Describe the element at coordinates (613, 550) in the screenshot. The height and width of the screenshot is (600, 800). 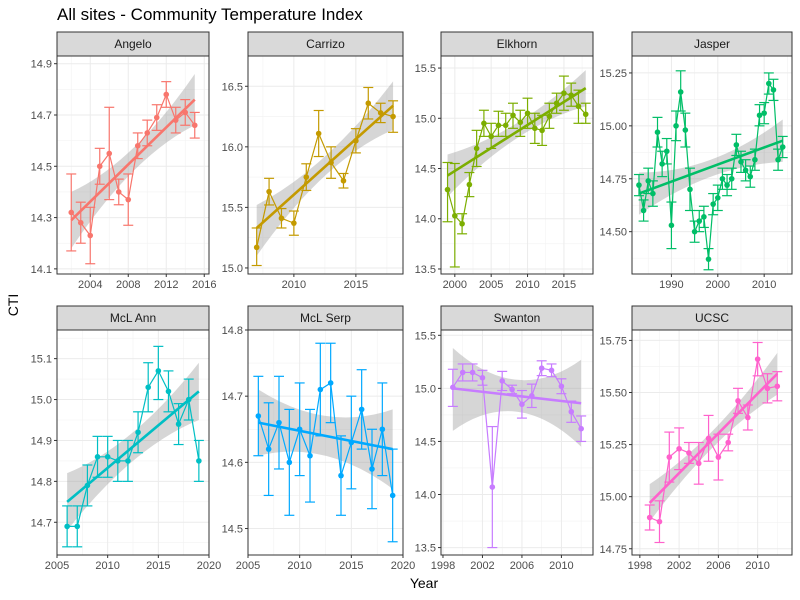
I see `y-tick-label: 14.75` at that location.